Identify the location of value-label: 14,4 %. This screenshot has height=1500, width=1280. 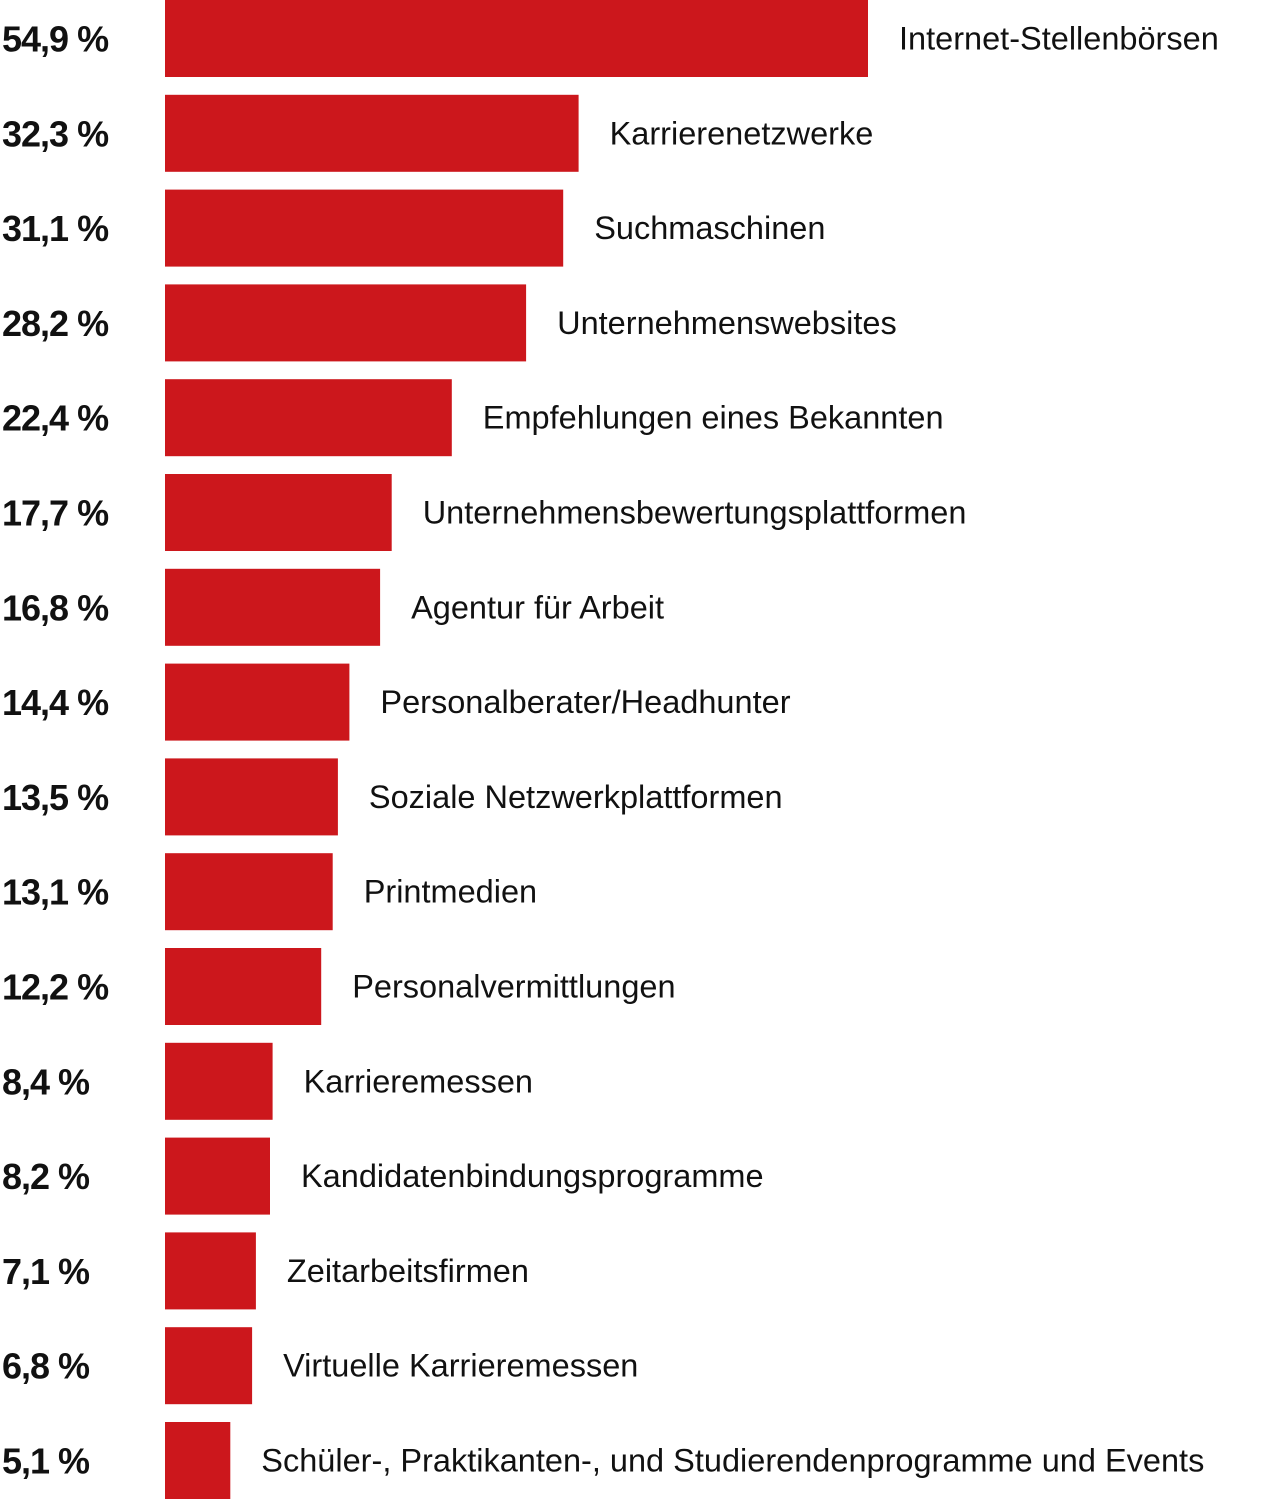
(55, 702).